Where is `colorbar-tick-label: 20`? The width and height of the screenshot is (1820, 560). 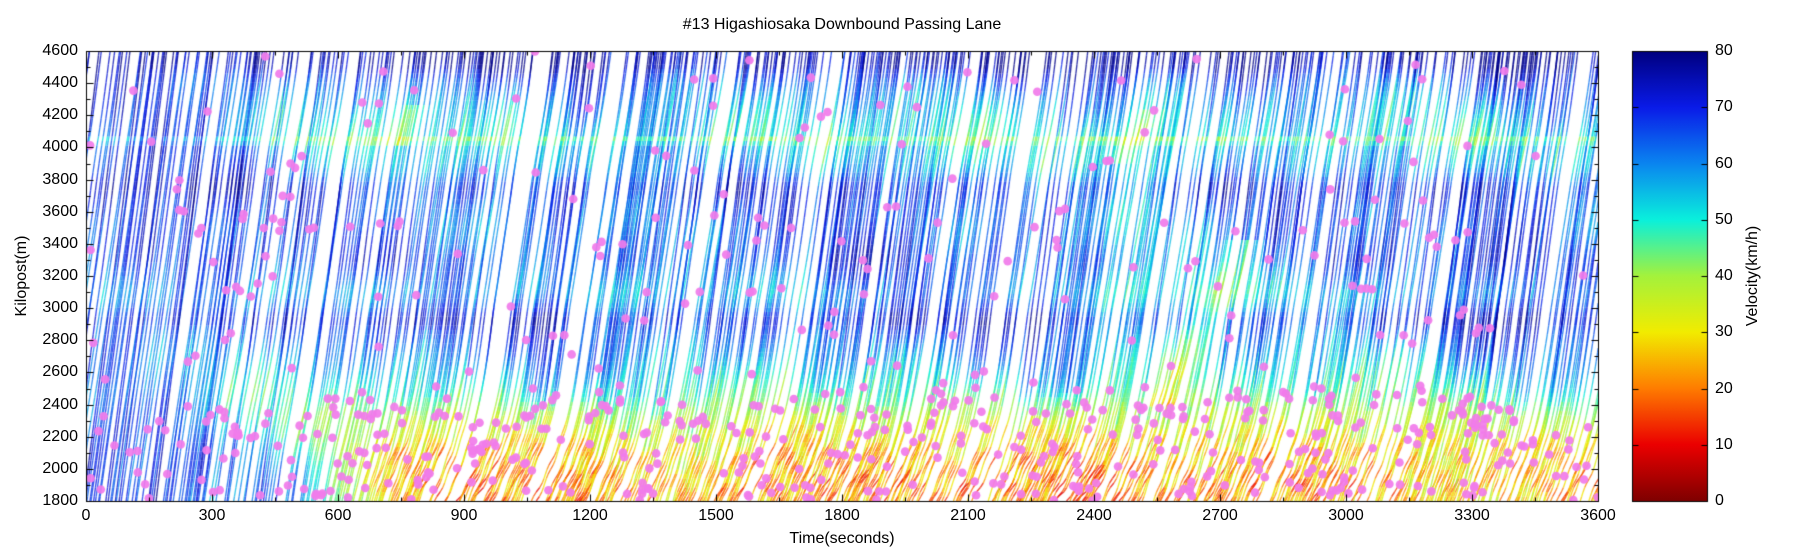 colorbar-tick-label: 20 is located at coordinates (1724, 388).